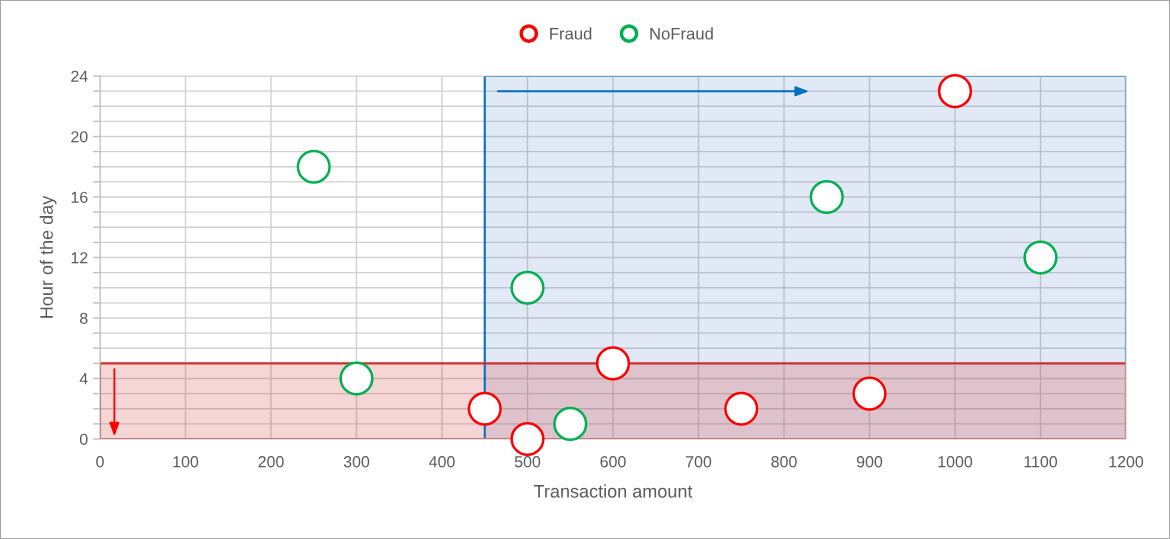 The height and width of the screenshot is (539, 1170). Describe the element at coordinates (527, 462) in the screenshot. I see `x-tick-label: 500` at that location.